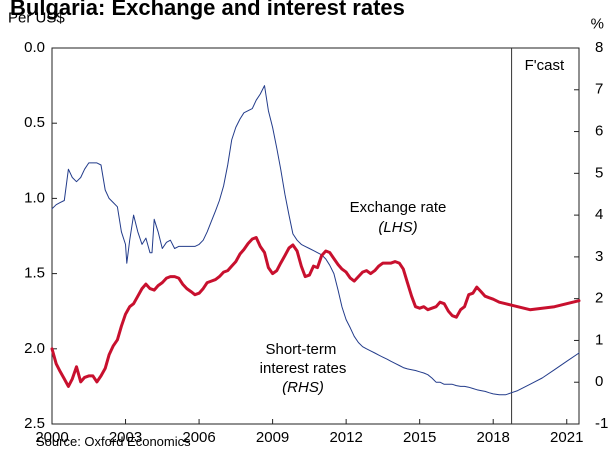 This screenshot has height=450, width=610. I want to click on exchange-rate-suffix: (LHS), so click(397, 227).